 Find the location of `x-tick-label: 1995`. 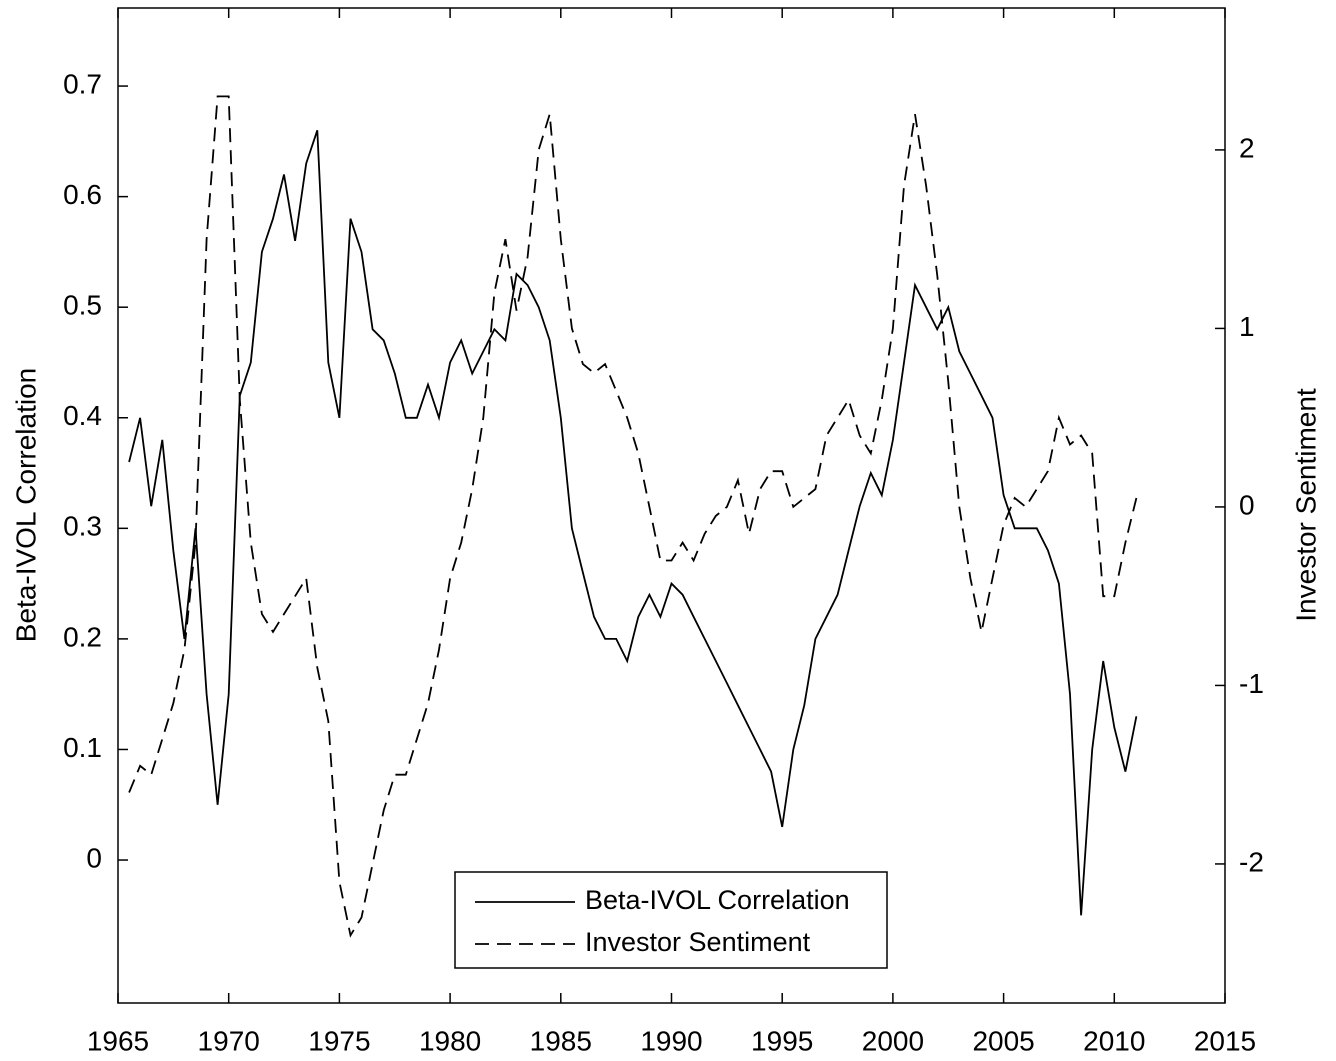

x-tick-label: 1995 is located at coordinates (782, 1040).